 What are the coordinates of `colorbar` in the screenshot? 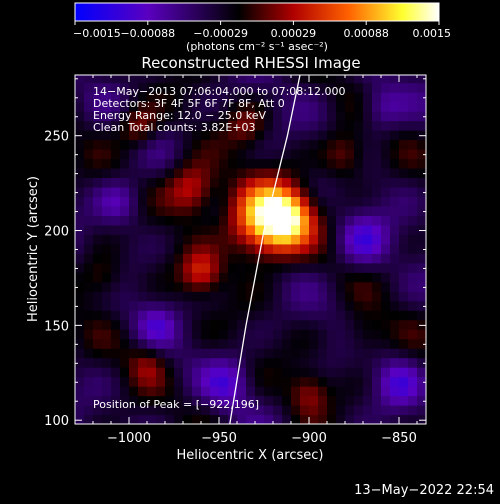 It's located at (257, 12).